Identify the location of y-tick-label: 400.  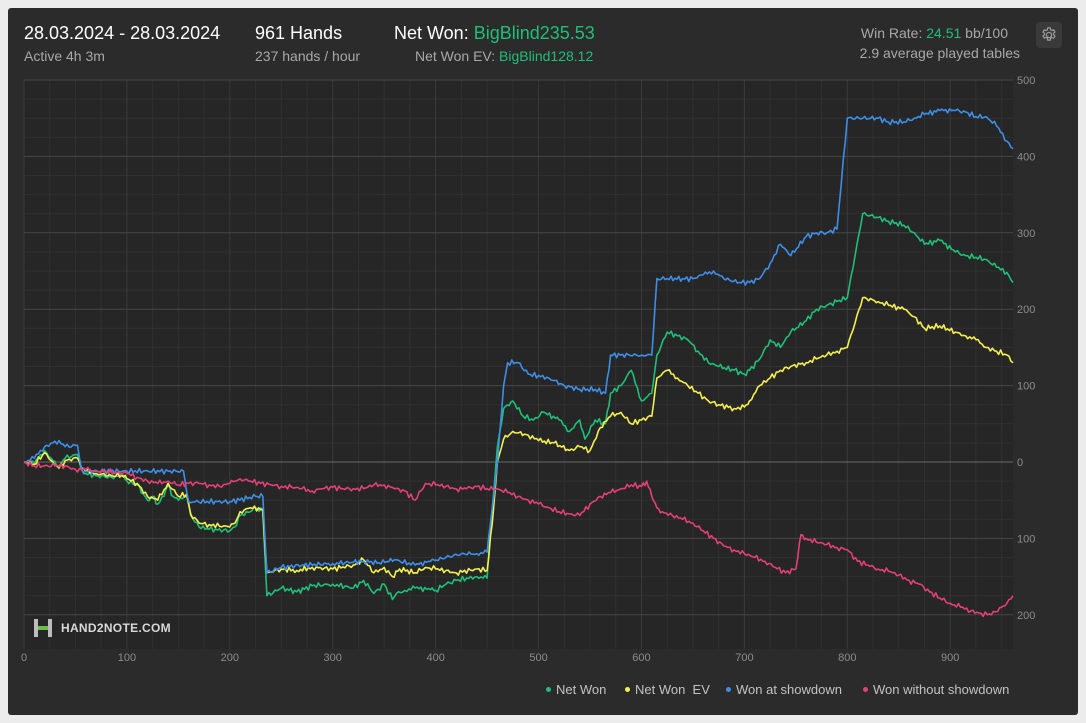
(1026, 157).